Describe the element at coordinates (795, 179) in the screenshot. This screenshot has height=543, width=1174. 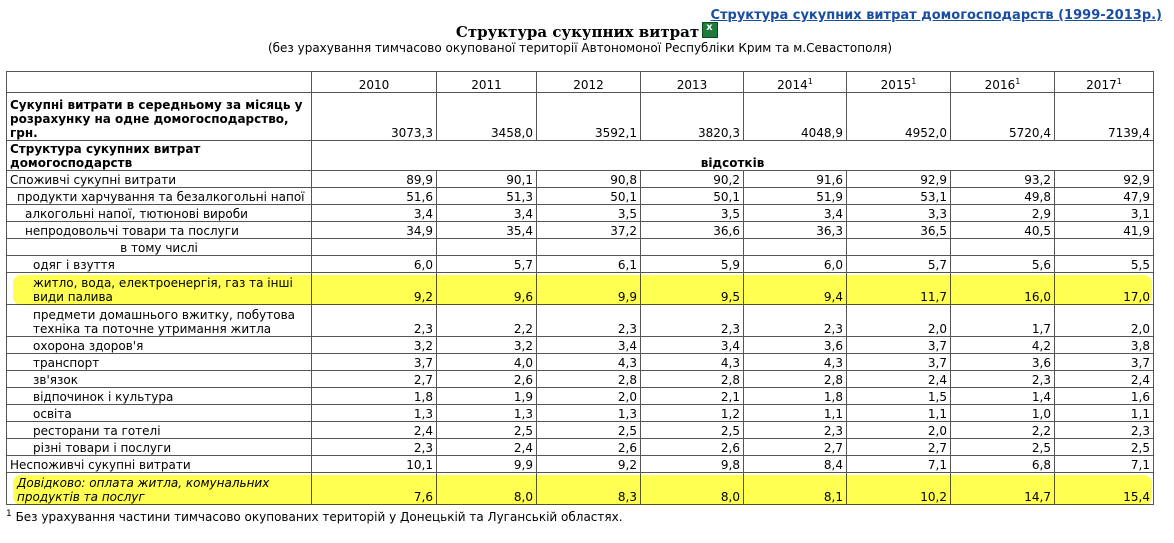
I see `cell: 91,6` at that location.